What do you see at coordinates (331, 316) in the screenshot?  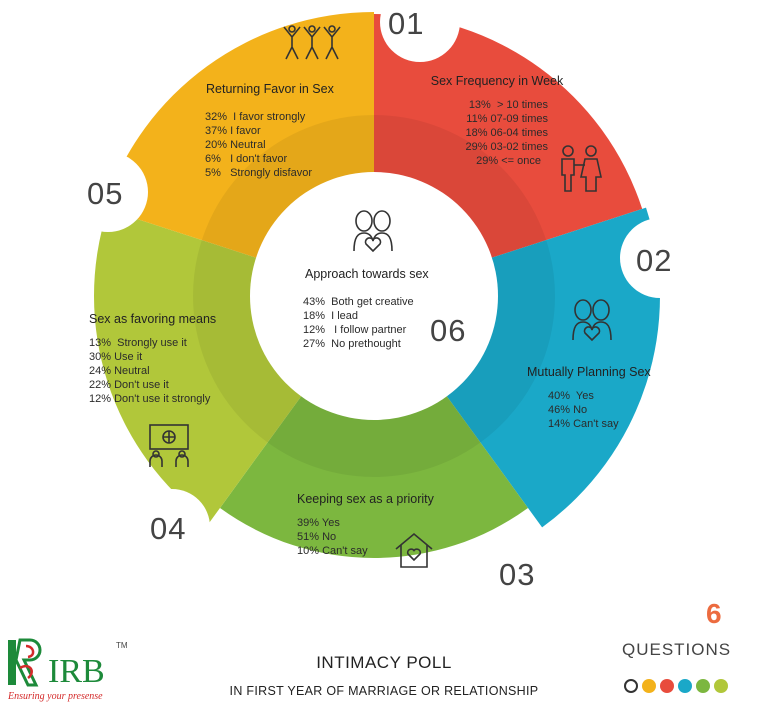 I see `center-line: 18% I lead` at bounding box center [331, 316].